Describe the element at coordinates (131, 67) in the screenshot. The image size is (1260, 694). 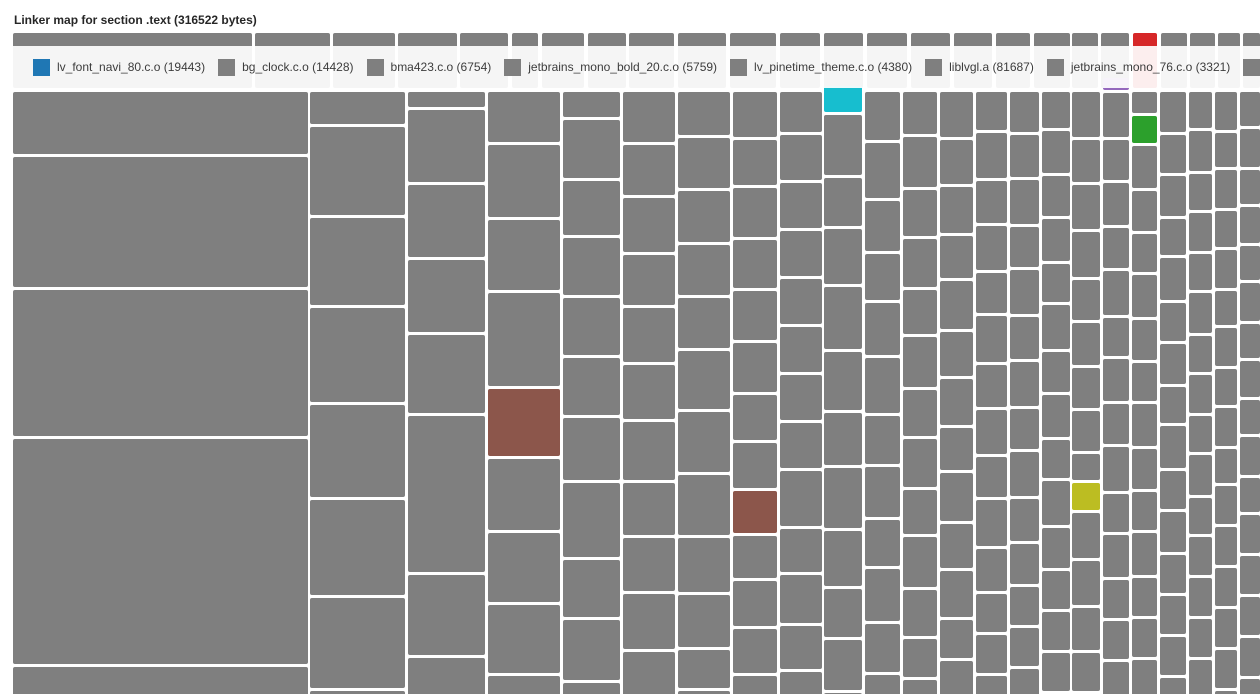
I see `legend-label: lv_font_navi_80.c.o (19443)` at that location.